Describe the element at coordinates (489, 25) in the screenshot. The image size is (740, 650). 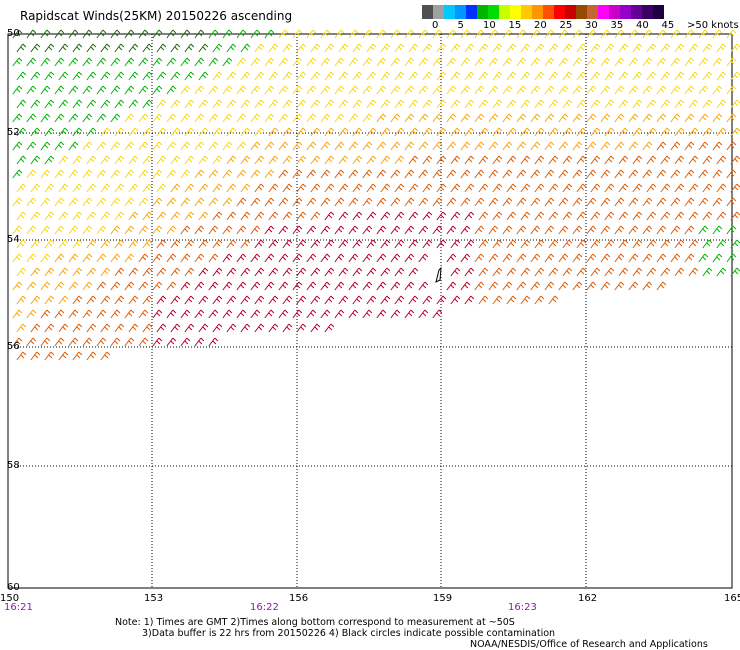
I see `legend-label: 10` at that location.